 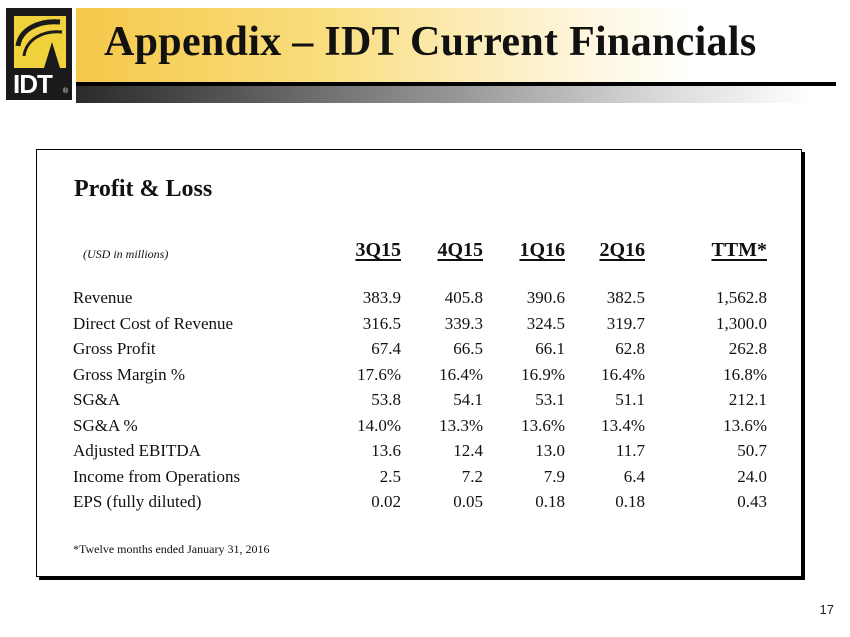 What do you see at coordinates (741, 323) in the screenshot?
I see `table-cell: 1,300.0` at bounding box center [741, 323].